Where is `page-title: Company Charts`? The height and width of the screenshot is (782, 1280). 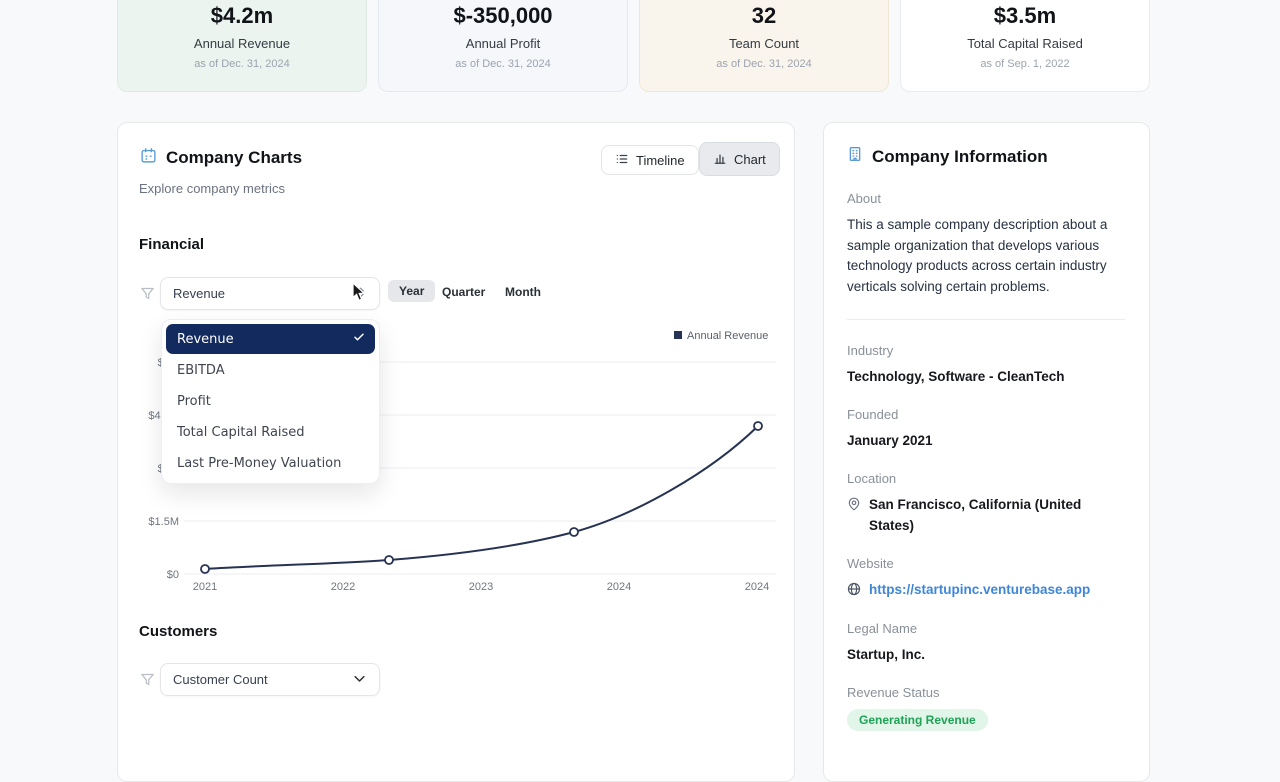
page-title: Company Charts is located at coordinates (234, 157).